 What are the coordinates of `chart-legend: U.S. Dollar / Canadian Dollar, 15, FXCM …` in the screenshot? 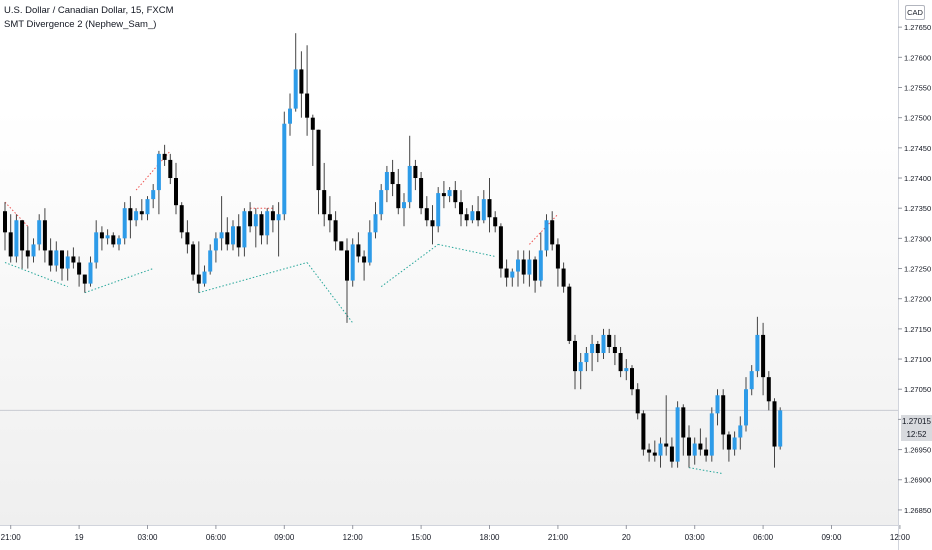 It's located at (88, 18).